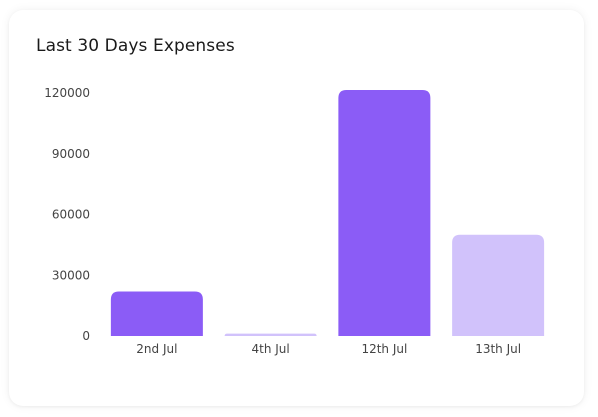  What do you see at coordinates (71, 154) in the screenshot?
I see `y-tick-label: 90000` at bounding box center [71, 154].